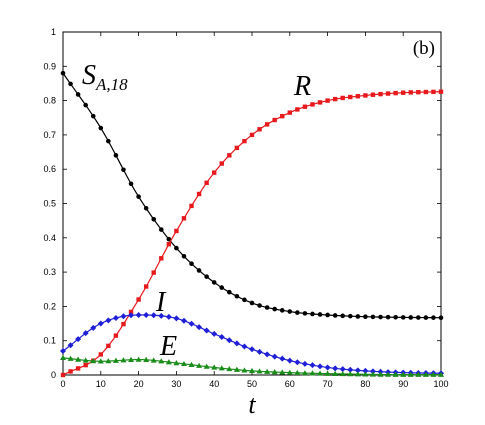  What do you see at coordinates (302, 86) in the screenshot?
I see `series-annotation-r: R` at bounding box center [302, 86].